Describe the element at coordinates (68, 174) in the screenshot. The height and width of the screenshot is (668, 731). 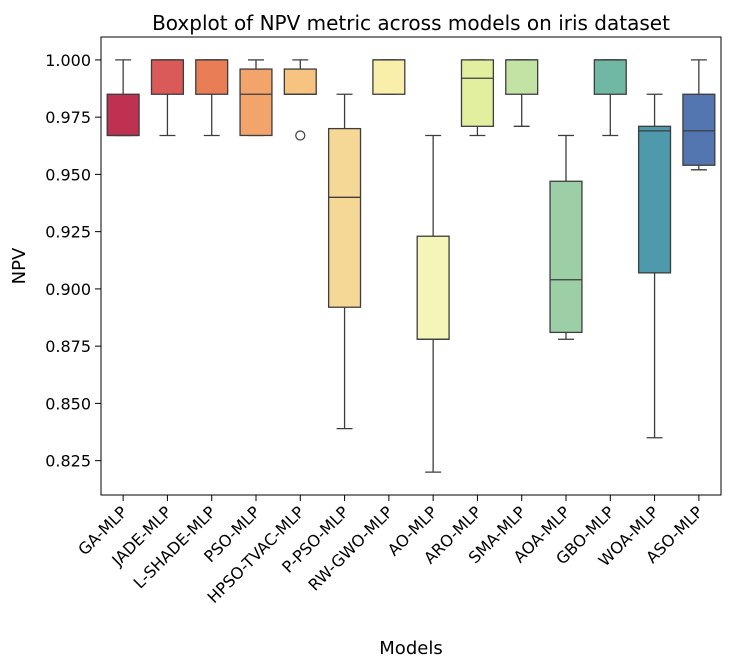
I see `y-tick-label: 0.950` at that location.